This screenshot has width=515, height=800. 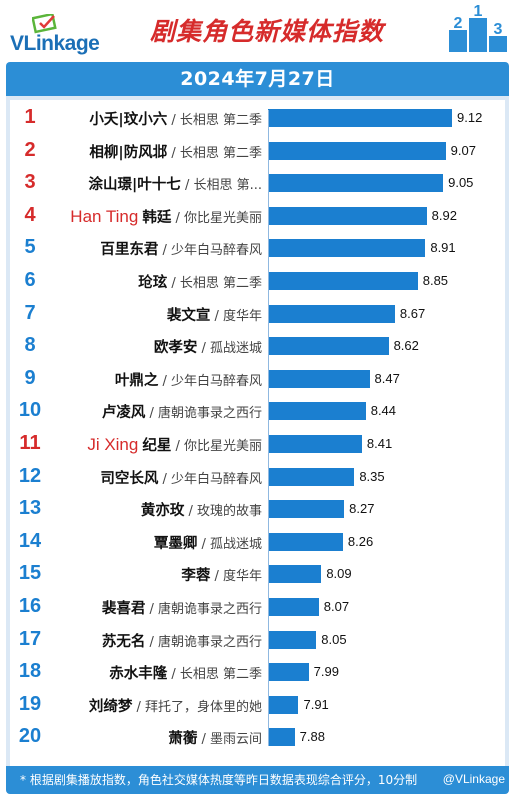 I want to click on bar-label: Han Ting 韩廷 / 你比星光美丽, so click(x=166, y=216).